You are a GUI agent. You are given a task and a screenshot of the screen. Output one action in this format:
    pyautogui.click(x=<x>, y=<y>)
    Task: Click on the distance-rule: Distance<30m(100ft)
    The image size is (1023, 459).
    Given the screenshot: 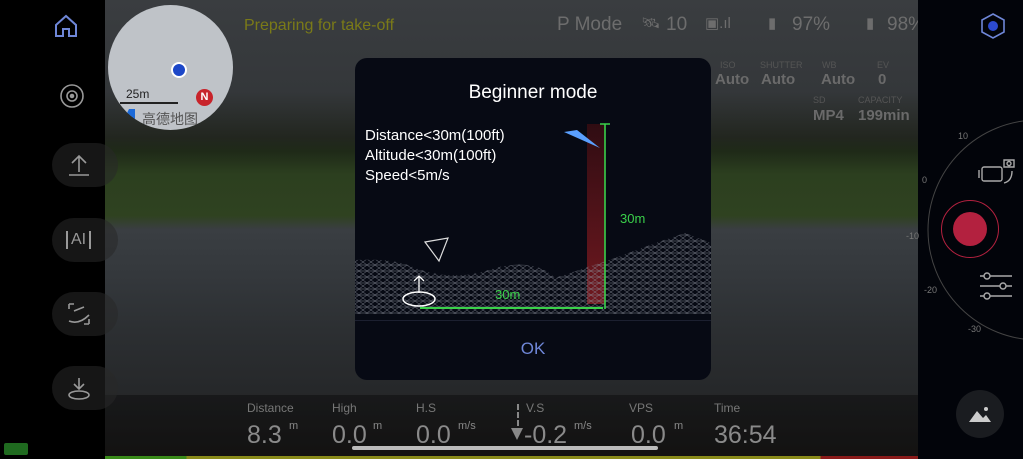 What is the action you would take?
    pyautogui.click(x=435, y=135)
    